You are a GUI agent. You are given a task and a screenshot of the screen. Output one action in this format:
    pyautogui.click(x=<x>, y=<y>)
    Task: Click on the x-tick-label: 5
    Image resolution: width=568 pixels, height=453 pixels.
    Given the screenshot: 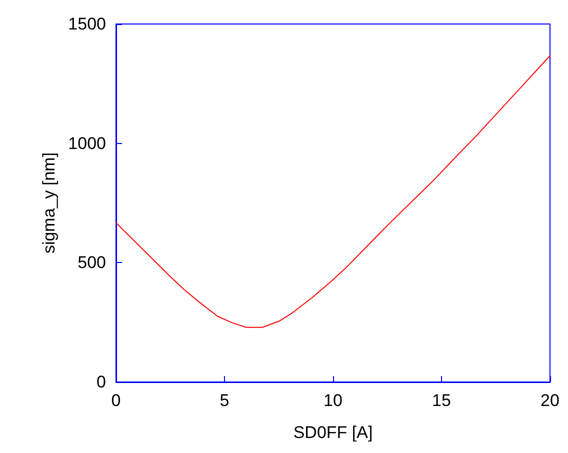 What is the action you would take?
    pyautogui.click(x=225, y=400)
    